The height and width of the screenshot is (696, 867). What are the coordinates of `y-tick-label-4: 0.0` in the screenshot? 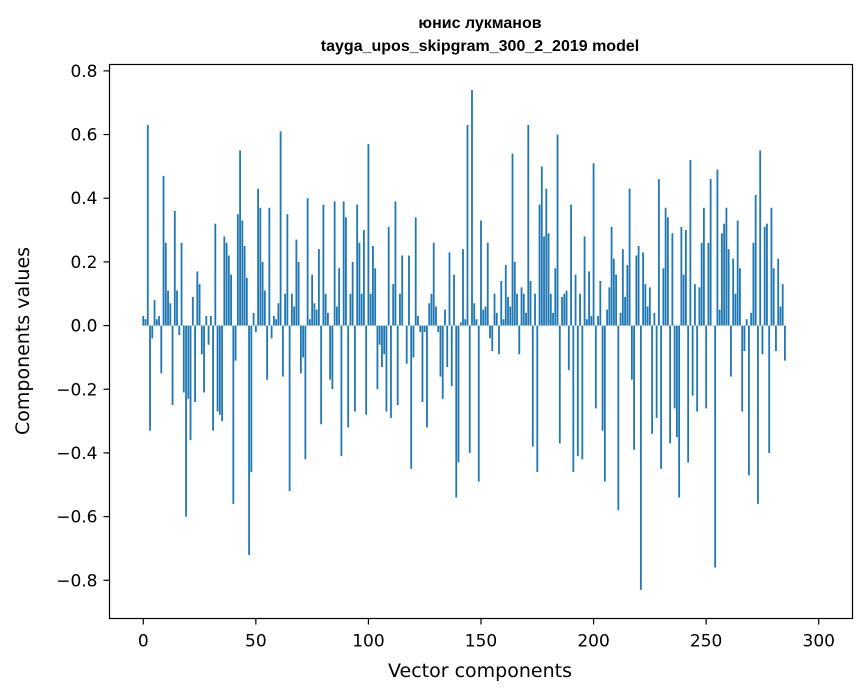 It's located at (83, 327).